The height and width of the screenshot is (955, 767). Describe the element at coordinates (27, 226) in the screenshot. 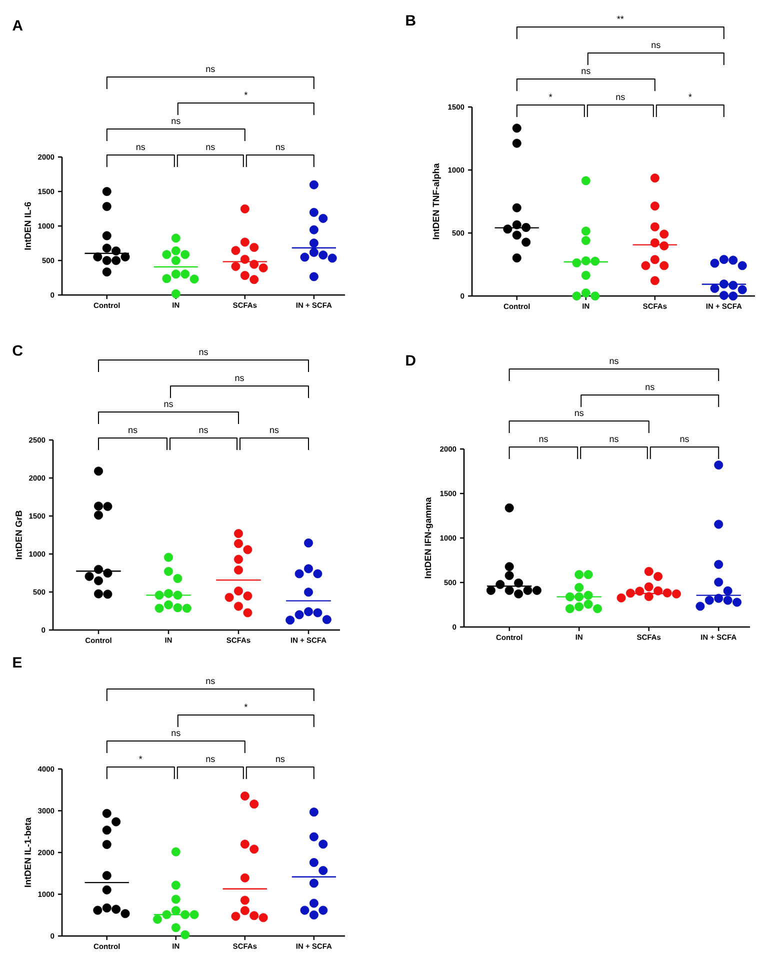

I see `y-axis-title: IntDEN IL-6` at that location.